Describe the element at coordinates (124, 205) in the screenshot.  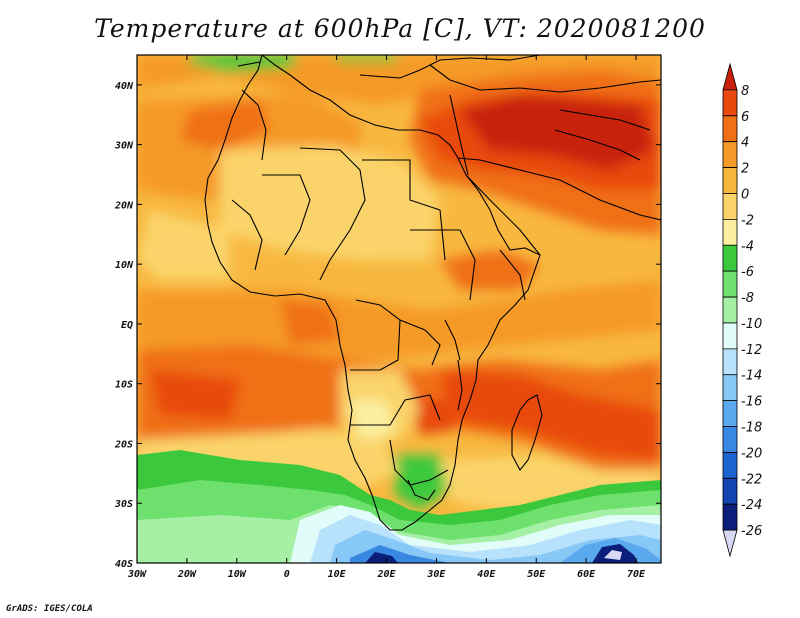
I see `lat-tick-label: 20N` at that location.